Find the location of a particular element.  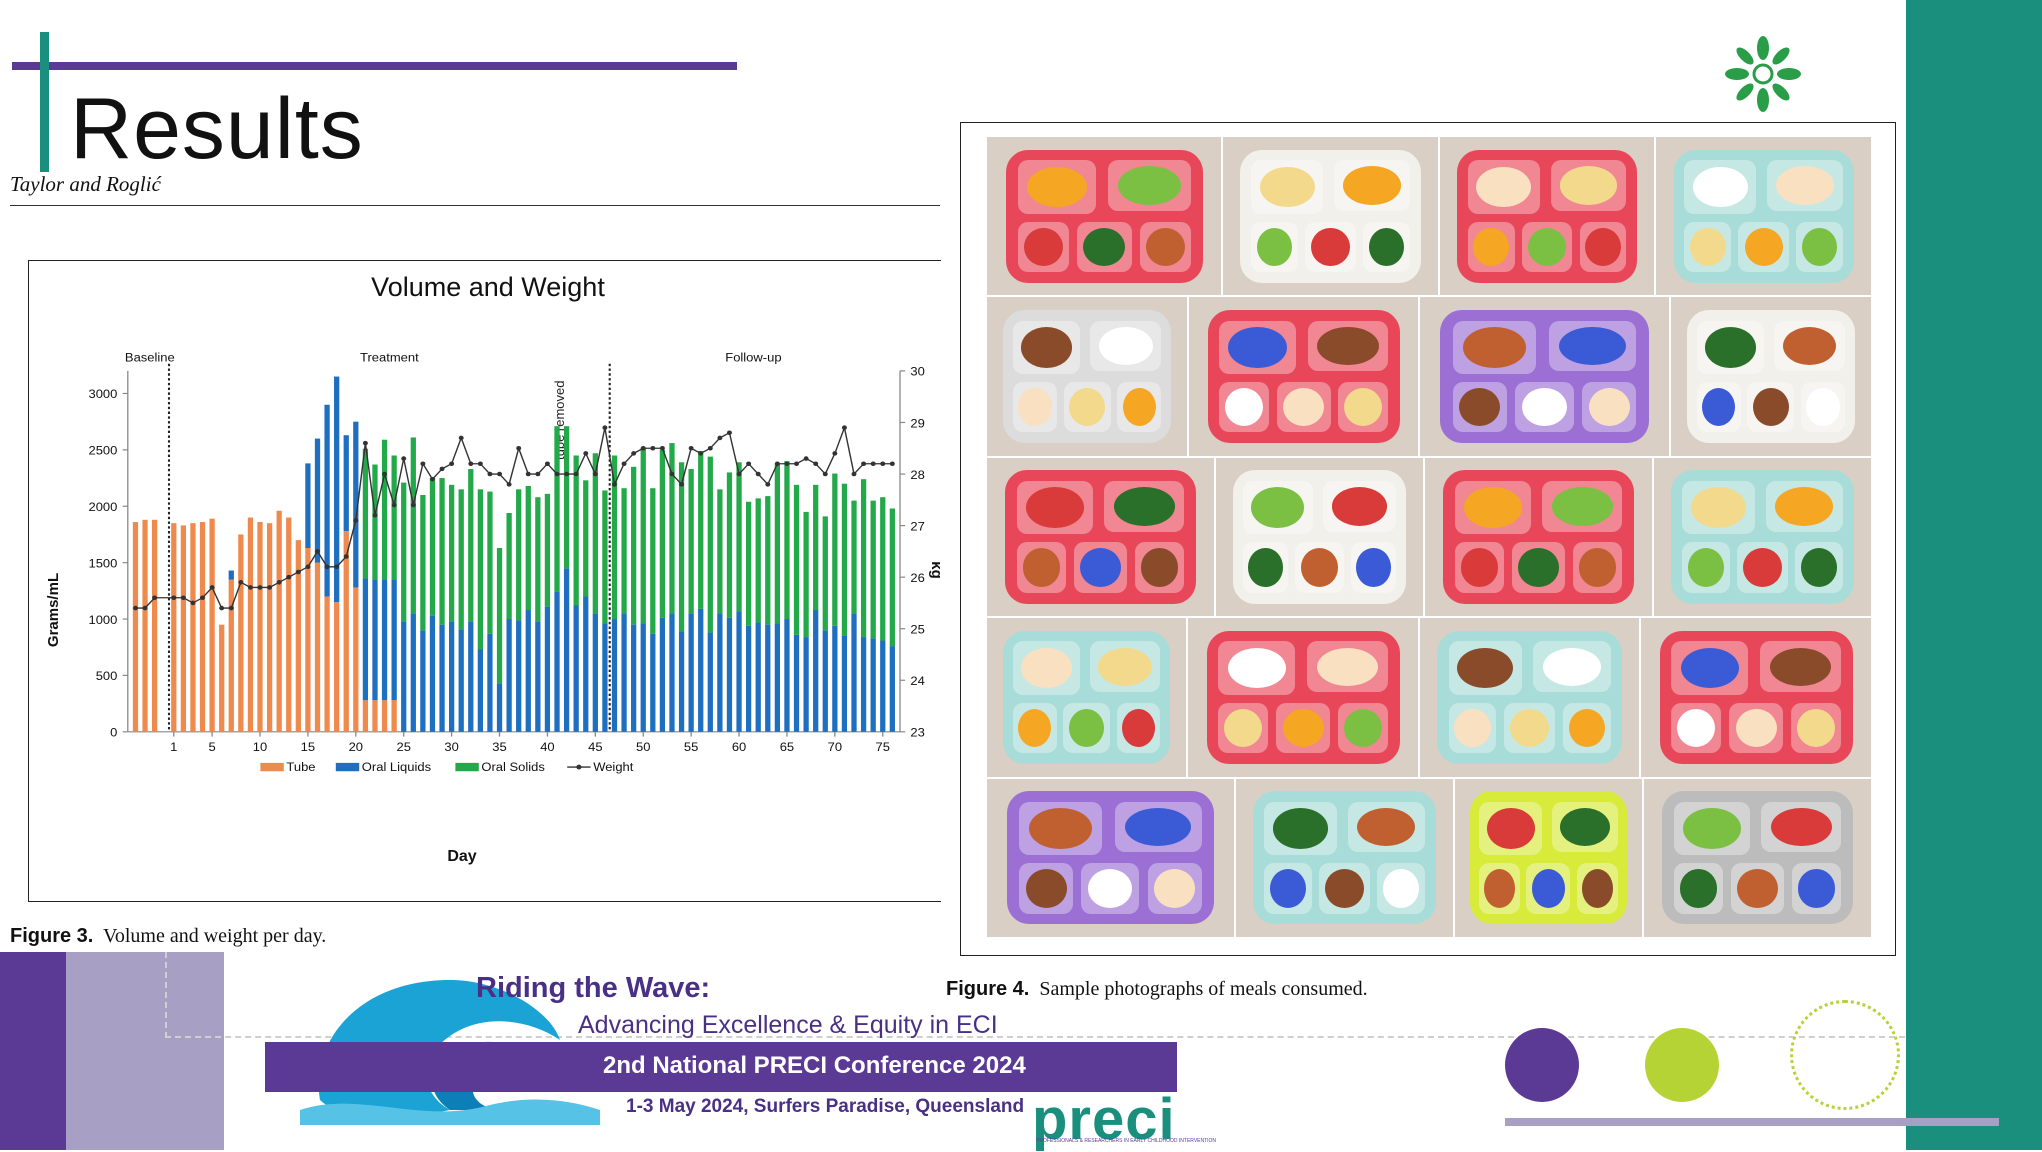

decor-circle-lime is located at coordinates (1682, 1065).